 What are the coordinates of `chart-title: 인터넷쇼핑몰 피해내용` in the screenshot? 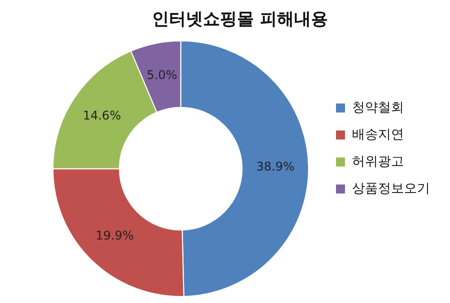 It's located at (240, 20).